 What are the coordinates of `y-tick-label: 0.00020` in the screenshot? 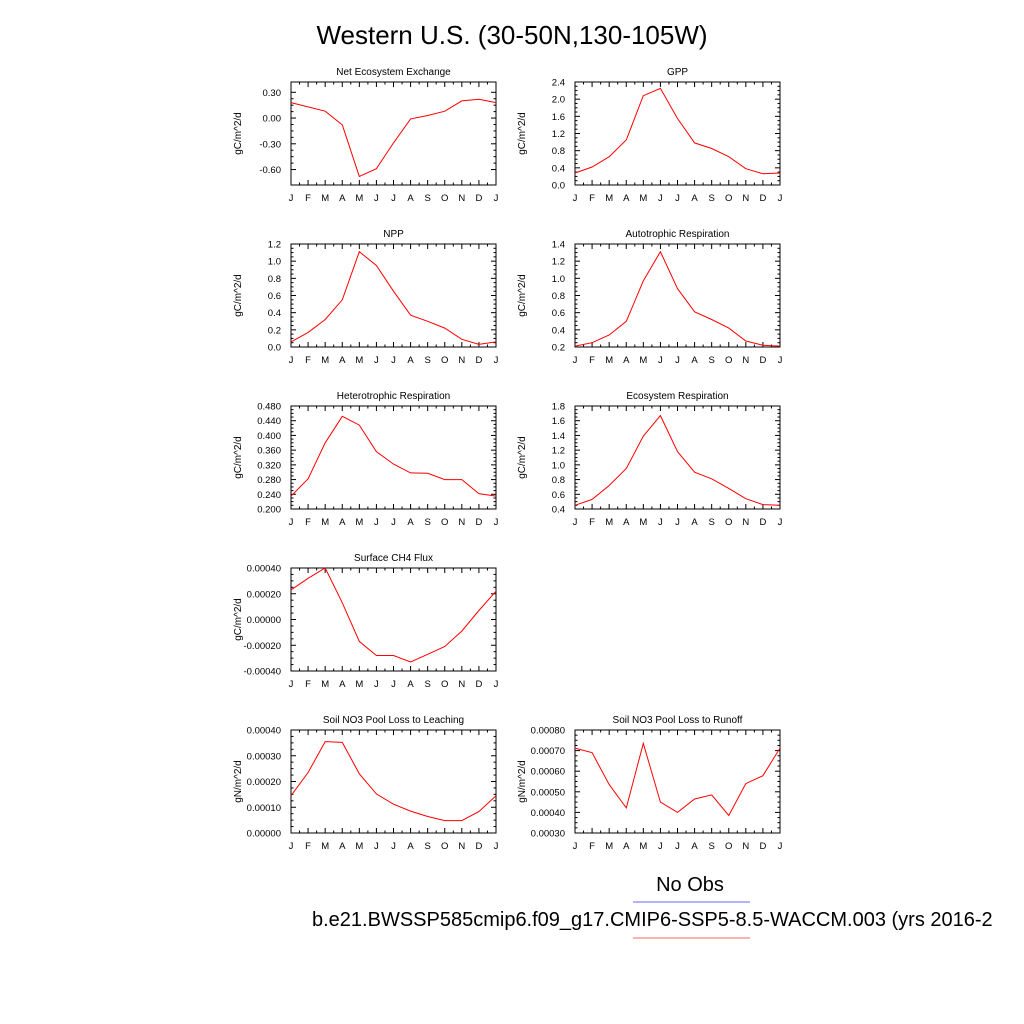 It's located at (264, 782).